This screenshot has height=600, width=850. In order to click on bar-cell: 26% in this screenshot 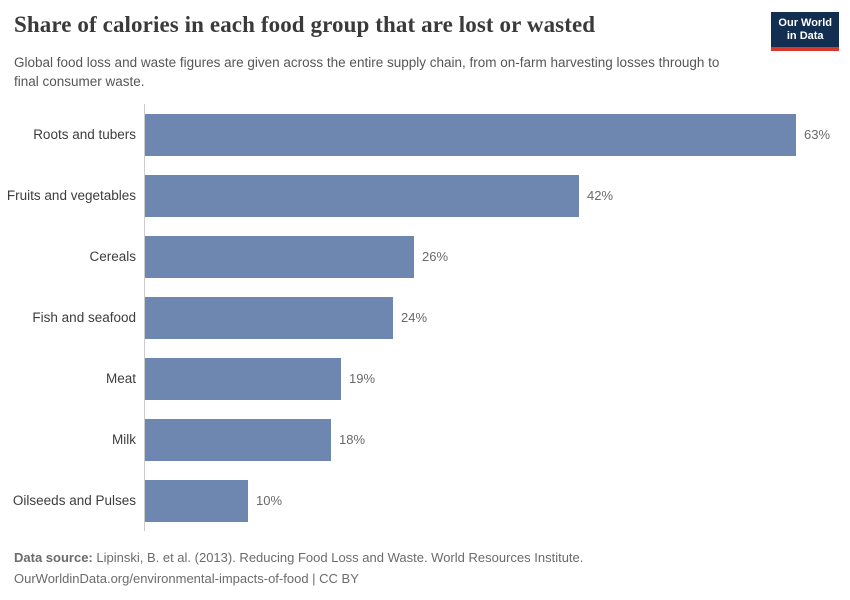, I will do `click(297, 256)`.